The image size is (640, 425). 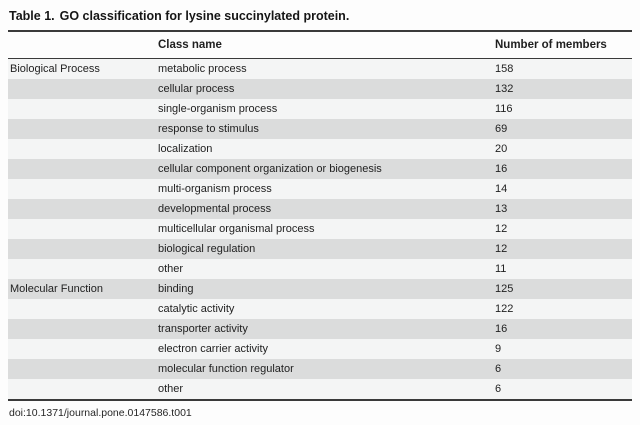 I want to click on members-cell: 132, so click(x=504, y=89).